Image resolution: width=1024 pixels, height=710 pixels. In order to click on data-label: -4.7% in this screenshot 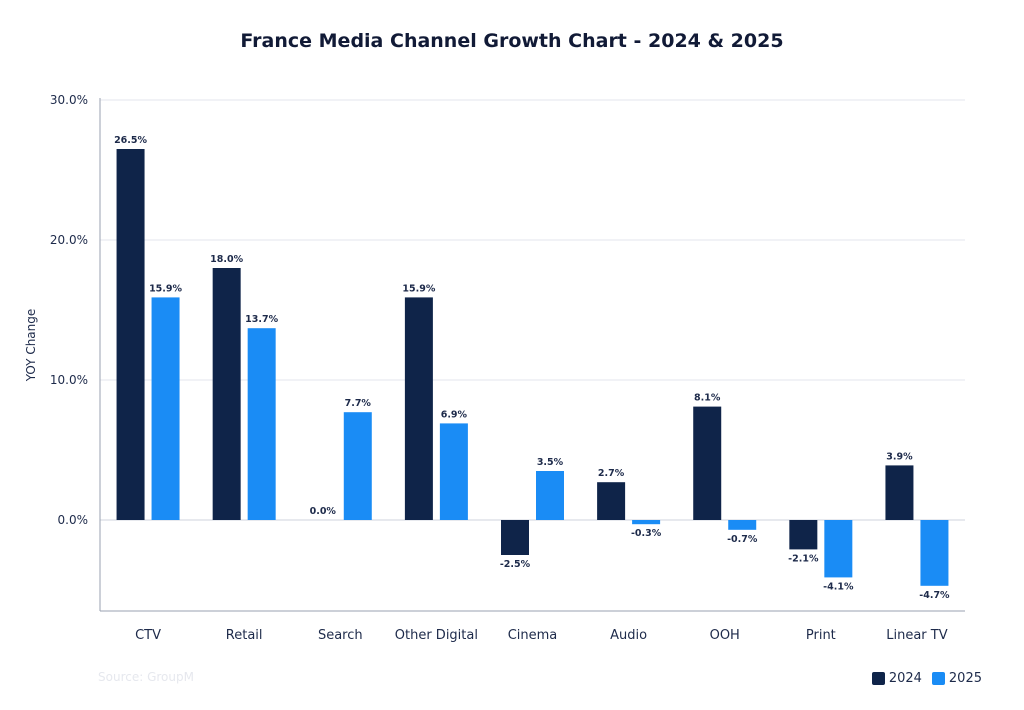, I will do `click(934, 595)`.